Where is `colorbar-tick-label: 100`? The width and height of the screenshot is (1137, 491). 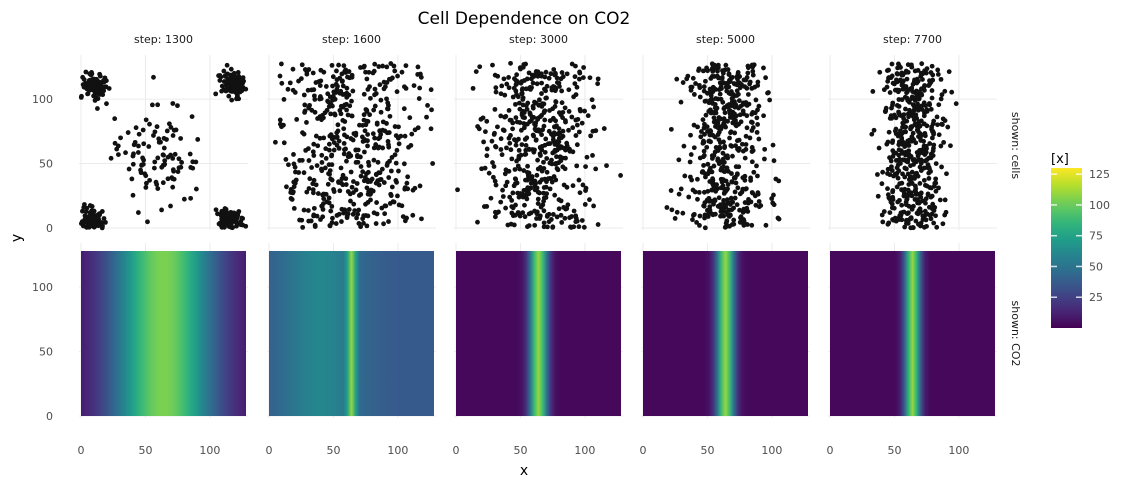
colorbar-tick-label: 100 is located at coordinates (1099, 205).